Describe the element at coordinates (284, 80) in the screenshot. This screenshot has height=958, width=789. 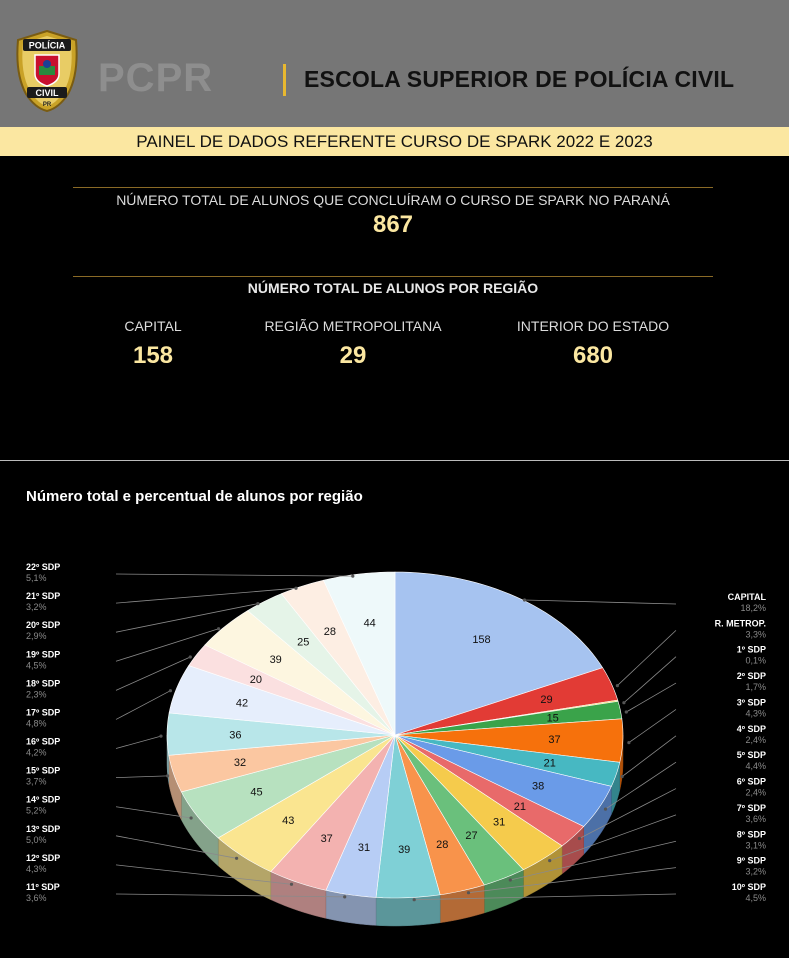
I see `header-separator` at that location.